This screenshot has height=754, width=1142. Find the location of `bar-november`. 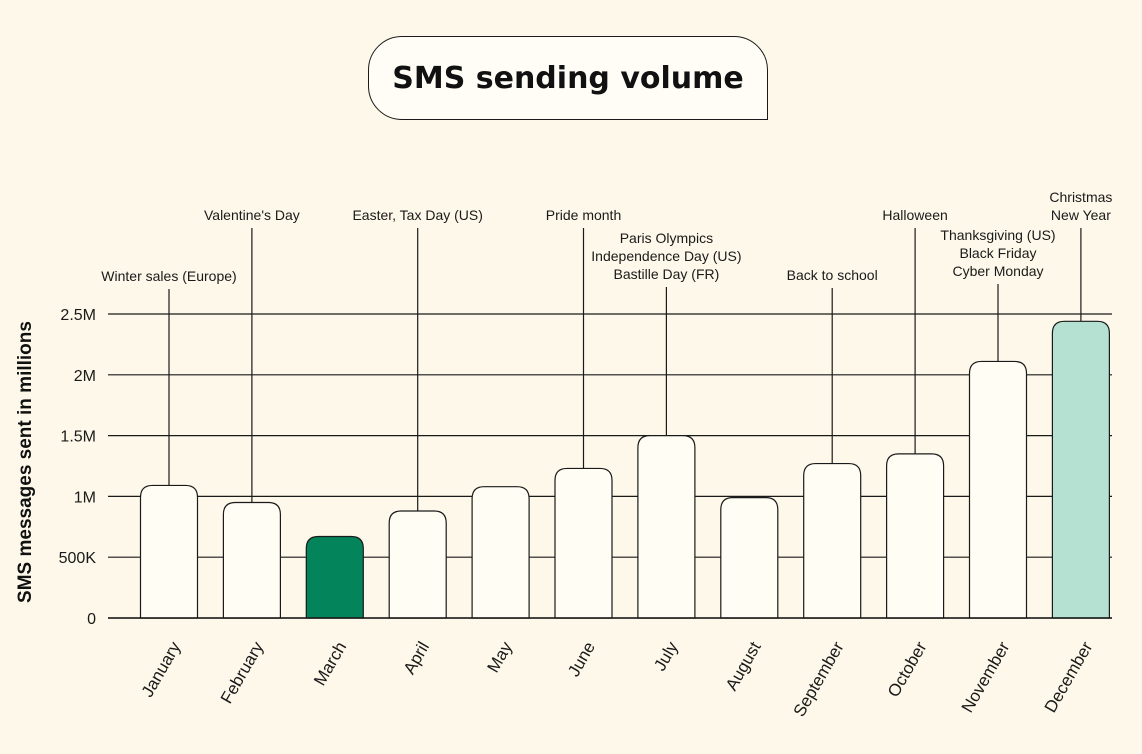

bar-november is located at coordinates (998, 489).